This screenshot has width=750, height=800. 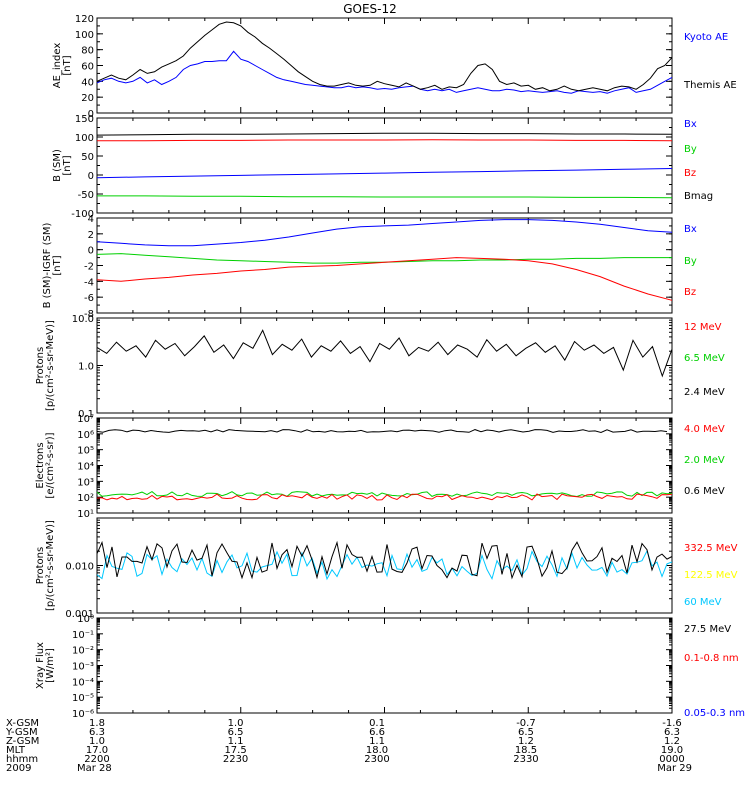 I want to click on y-axis-label: B (SM), so click(x=57, y=165).